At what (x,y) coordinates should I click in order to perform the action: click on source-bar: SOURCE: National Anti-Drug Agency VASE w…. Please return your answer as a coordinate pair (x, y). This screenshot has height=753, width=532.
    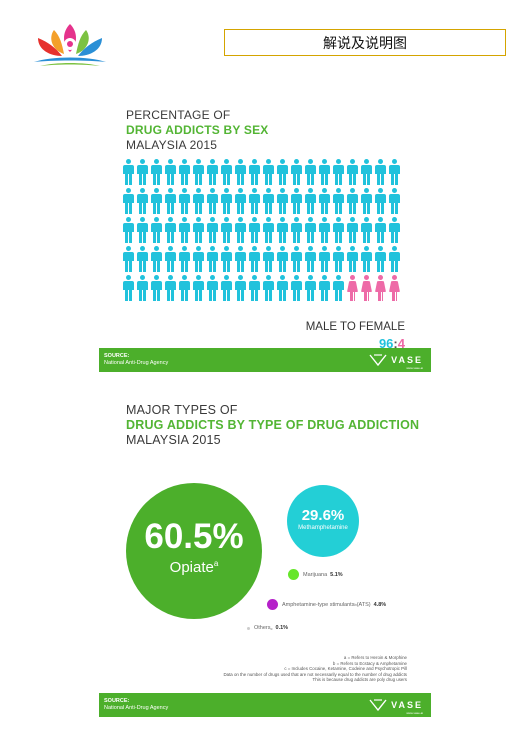
    Looking at the image, I should click on (265, 705).